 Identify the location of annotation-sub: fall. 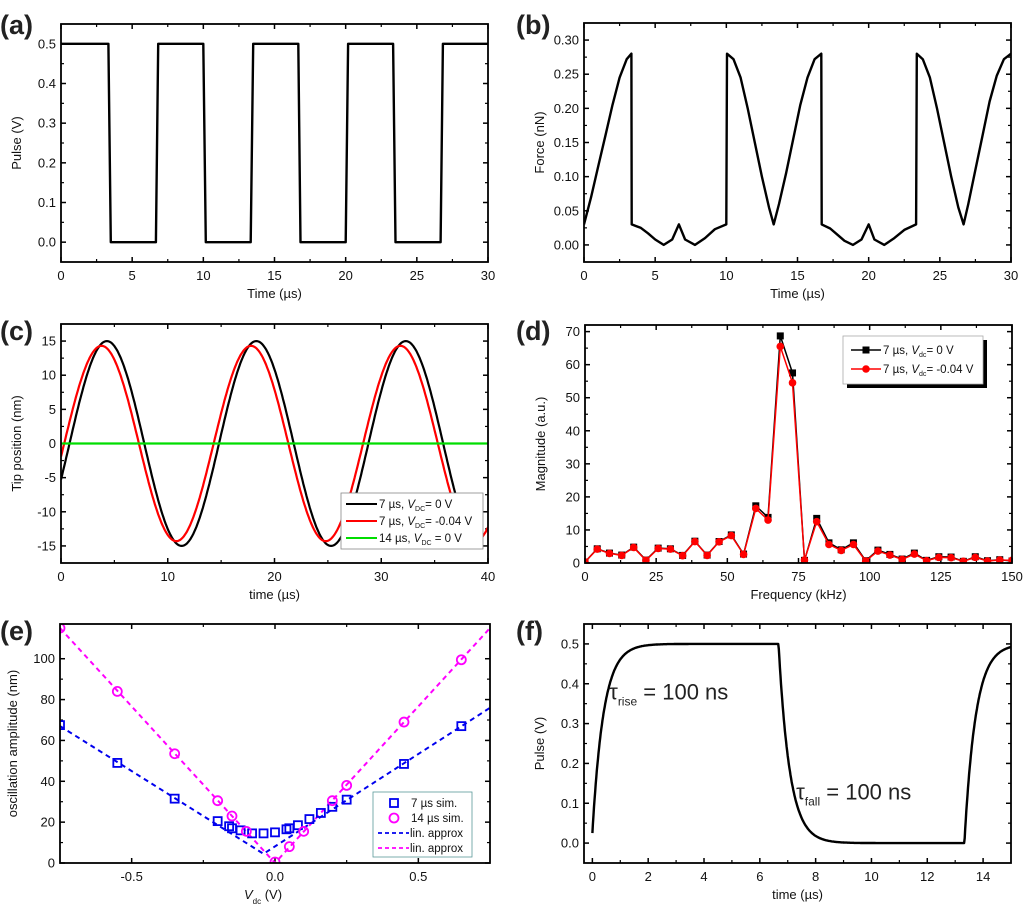
(812, 801).